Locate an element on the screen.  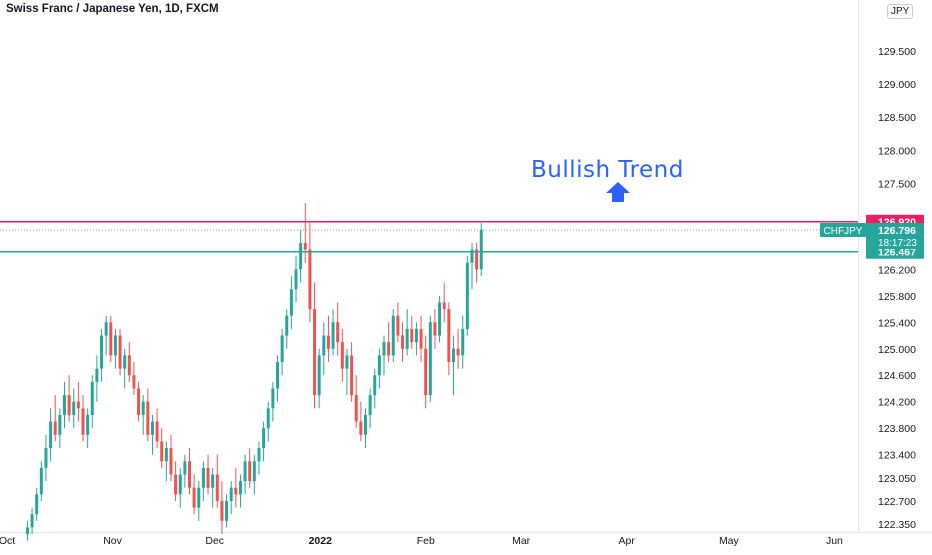
x-tick-label: Dec is located at coordinates (214, 541).